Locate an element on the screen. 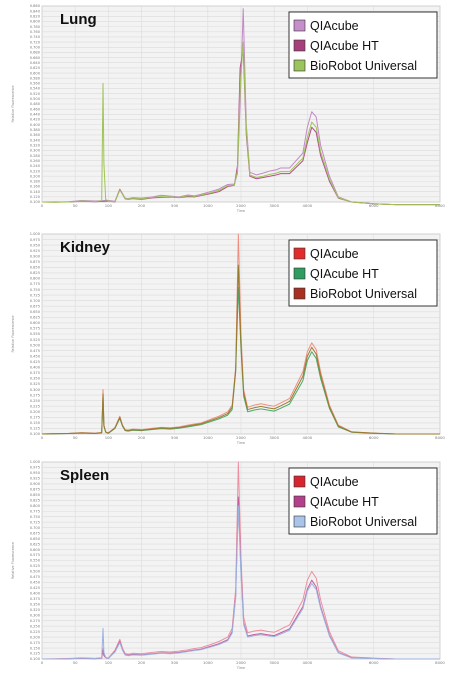 This screenshot has height=676, width=457. y-tick-label: 0.150 is located at coordinates (35, 648).